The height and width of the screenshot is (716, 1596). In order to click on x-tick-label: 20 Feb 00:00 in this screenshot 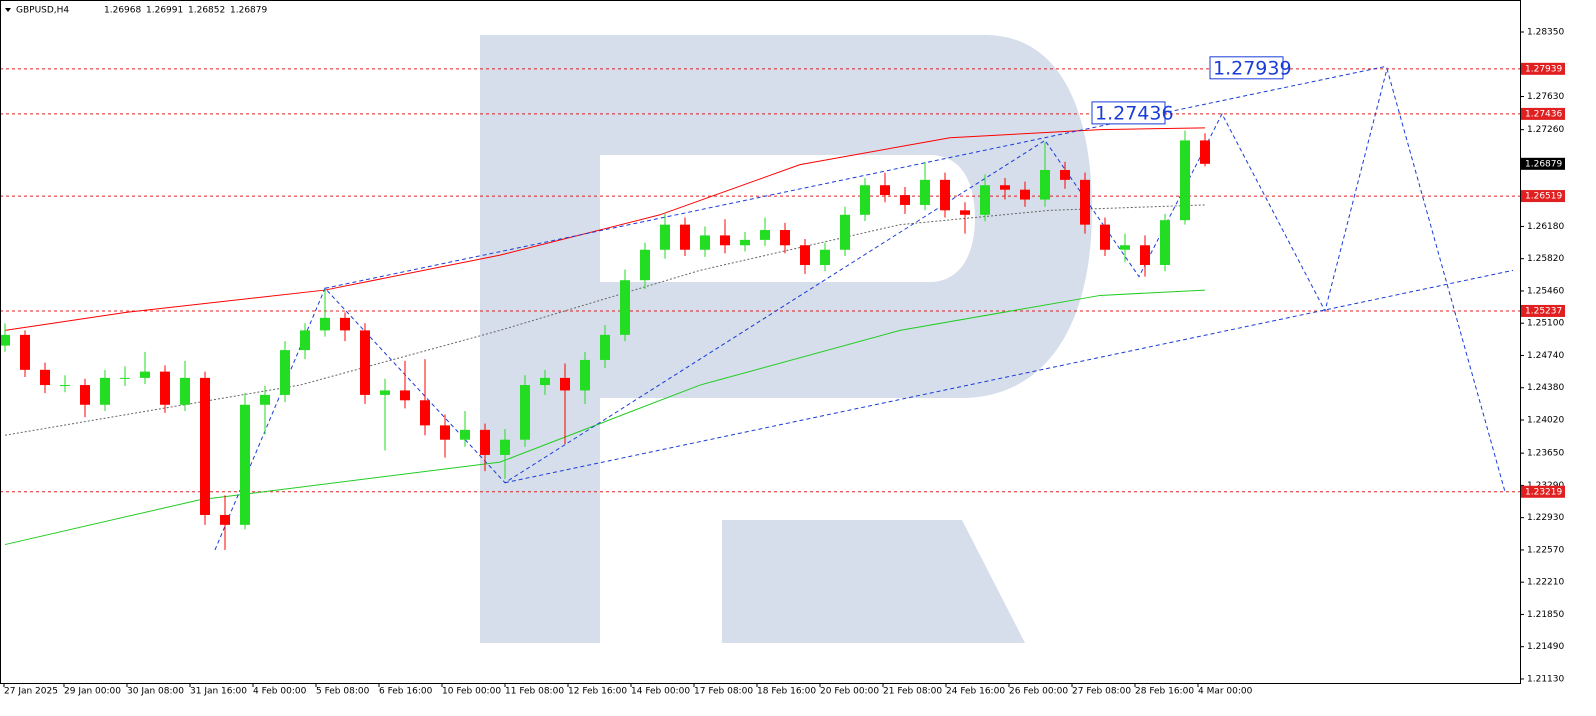, I will do `click(849, 692)`.